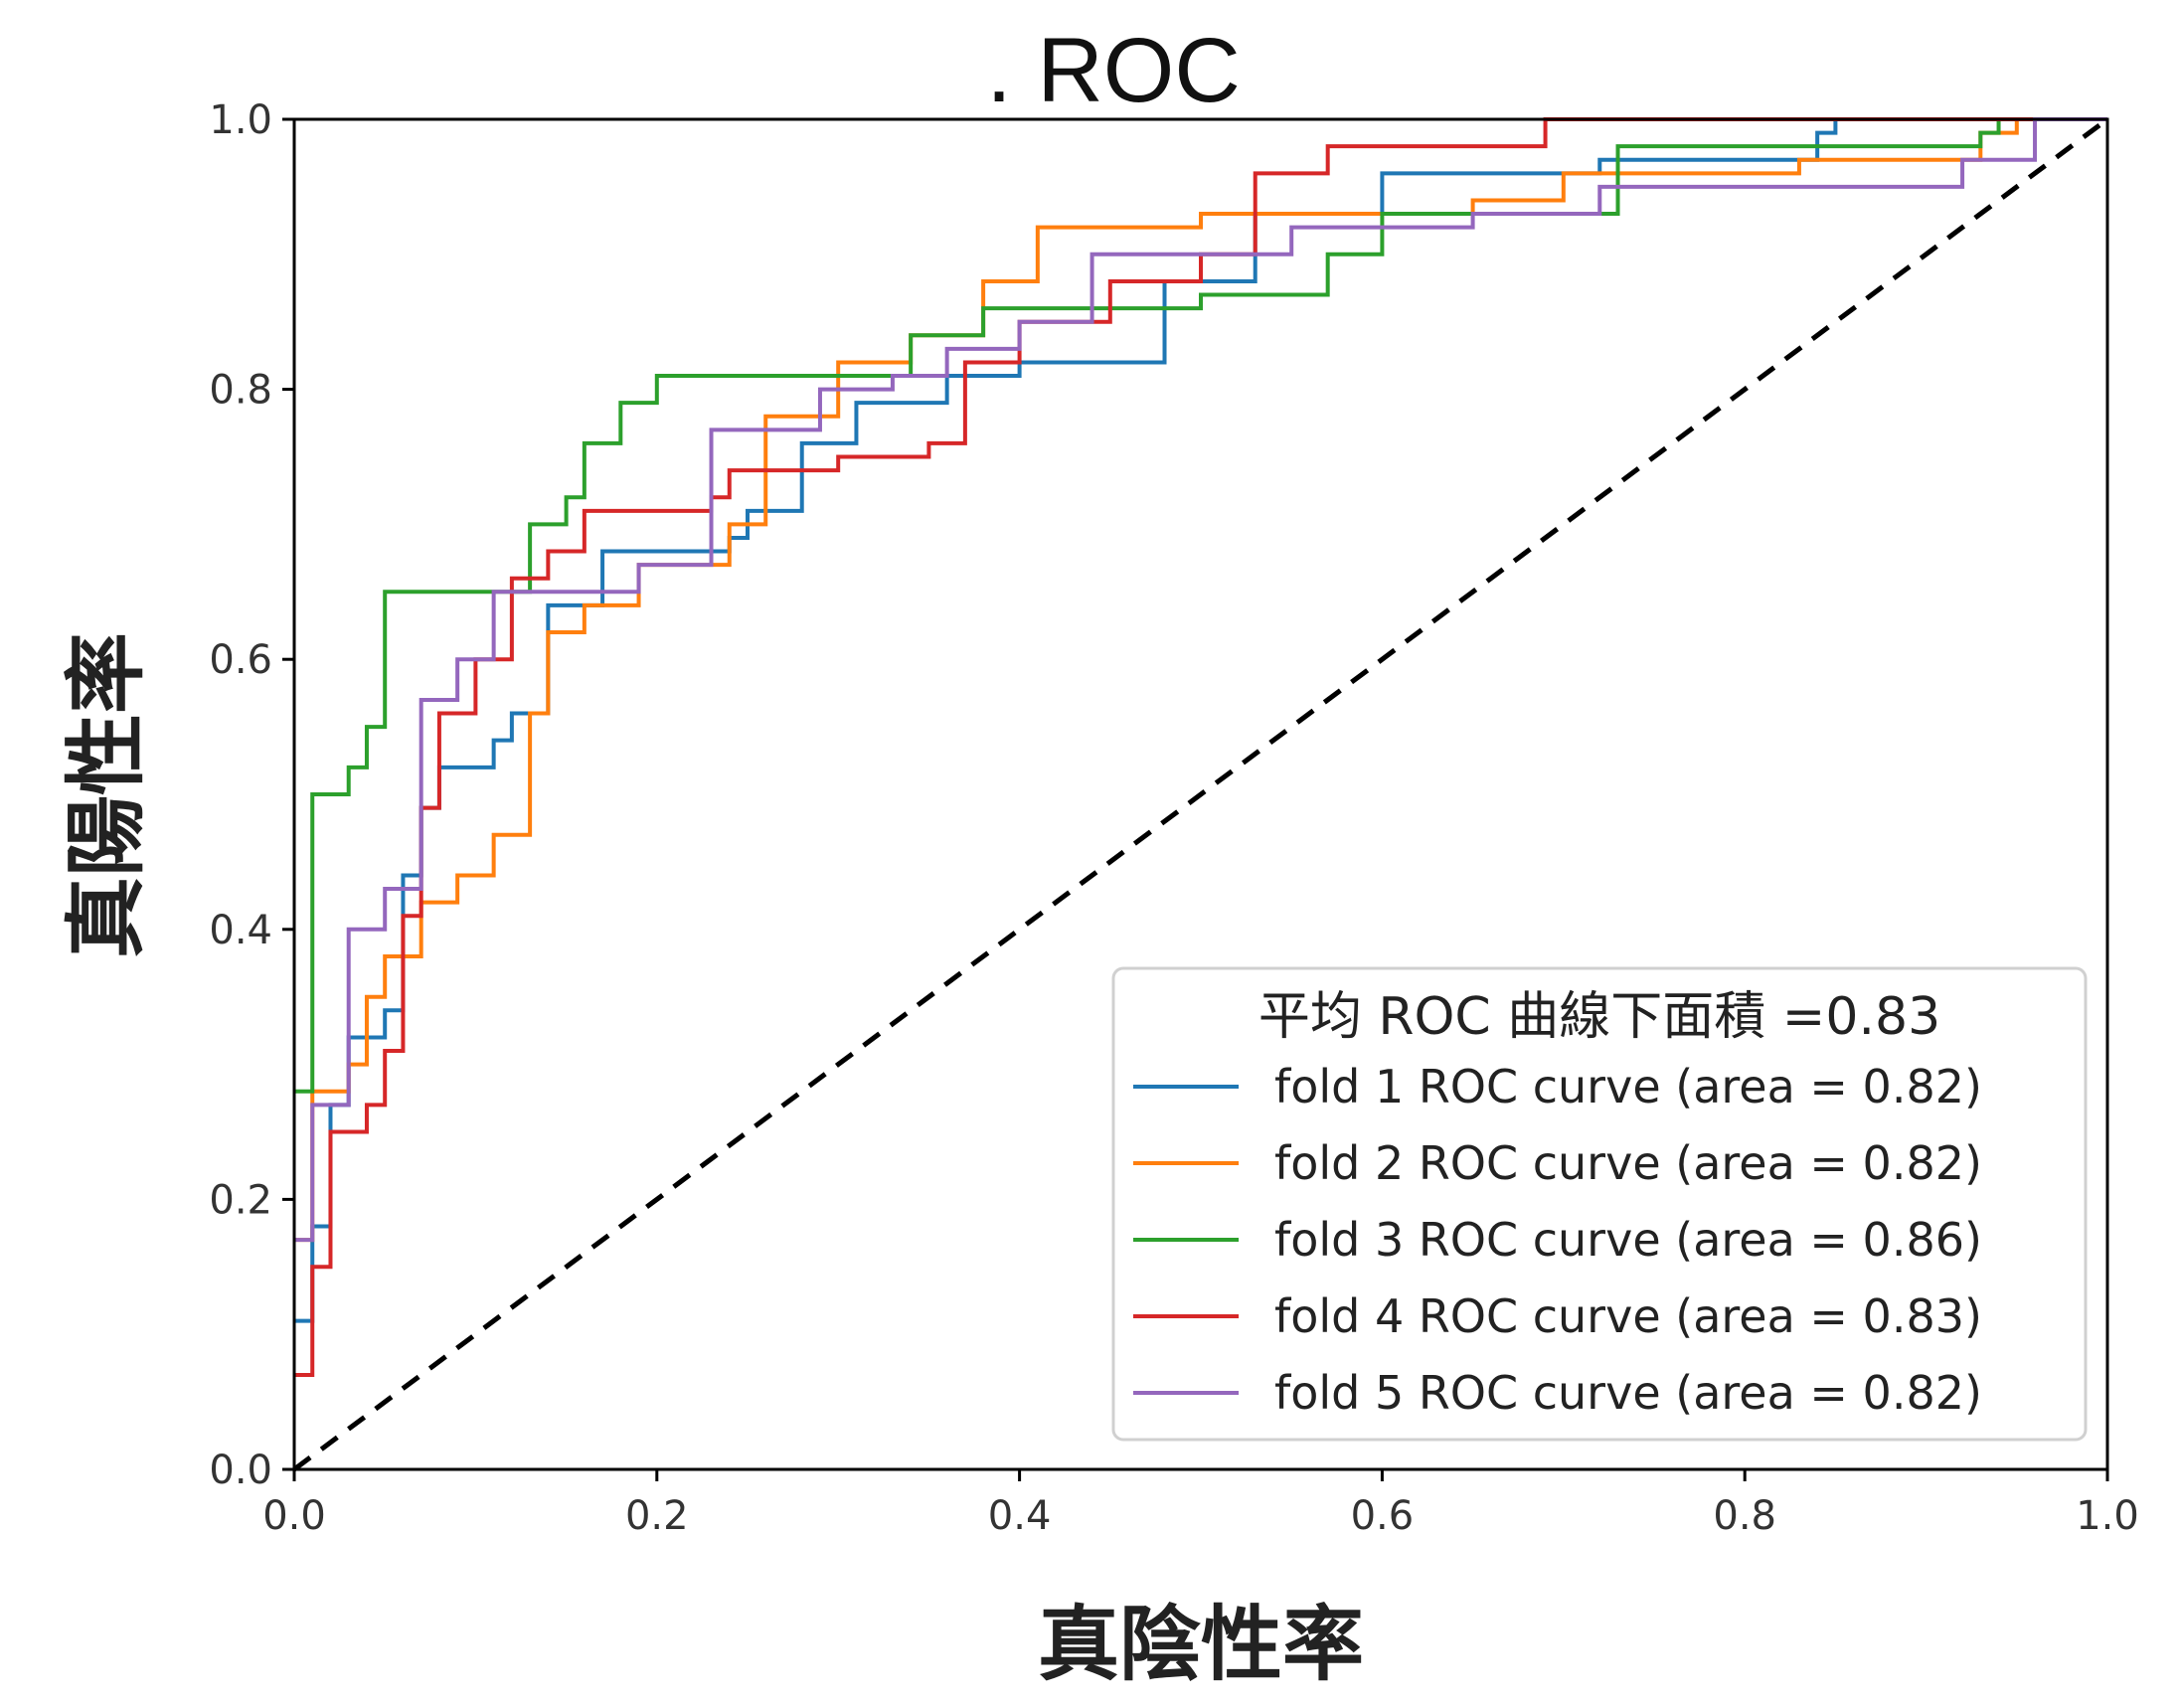 The width and height of the screenshot is (2179, 1708). Describe the element at coordinates (1201, 1645) in the screenshot. I see `x-axis-label: 真陰性率` at that location.